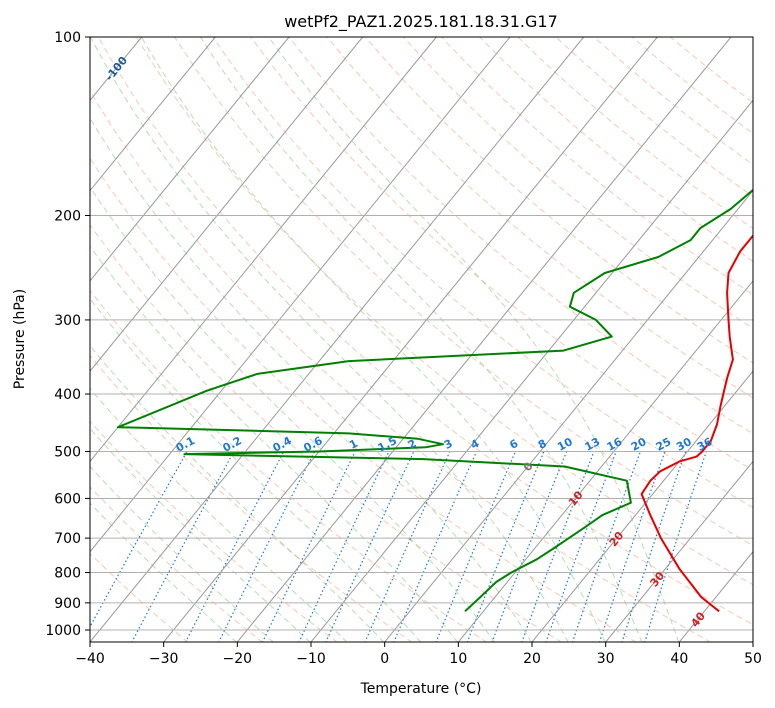  What do you see at coordinates (513, 444) in the screenshot?
I see `mixing-ratio-label: 6` at bounding box center [513, 444].